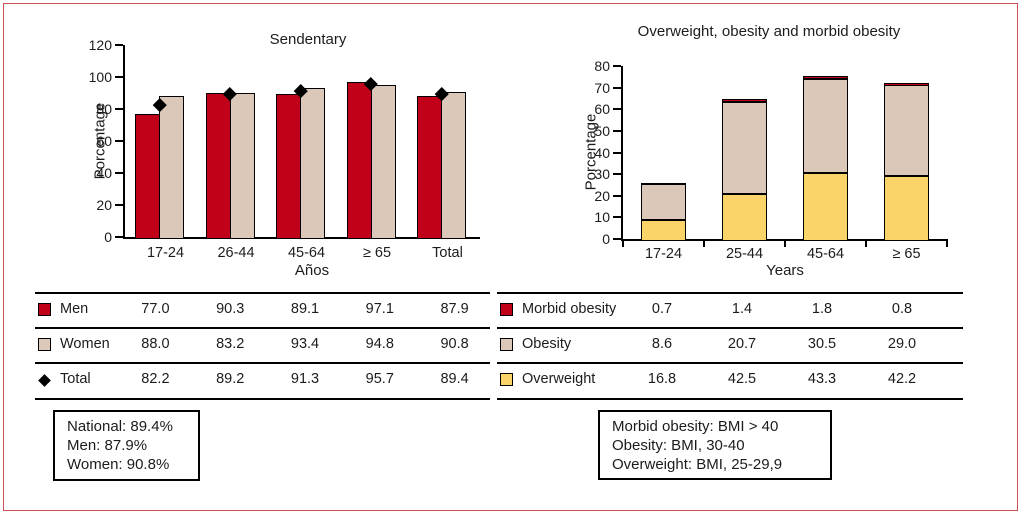 This screenshot has height=520, width=1024. What do you see at coordinates (100, 45) in the screenshot?
I see `y-tick-label: 120` at bounding box center [100, 45].